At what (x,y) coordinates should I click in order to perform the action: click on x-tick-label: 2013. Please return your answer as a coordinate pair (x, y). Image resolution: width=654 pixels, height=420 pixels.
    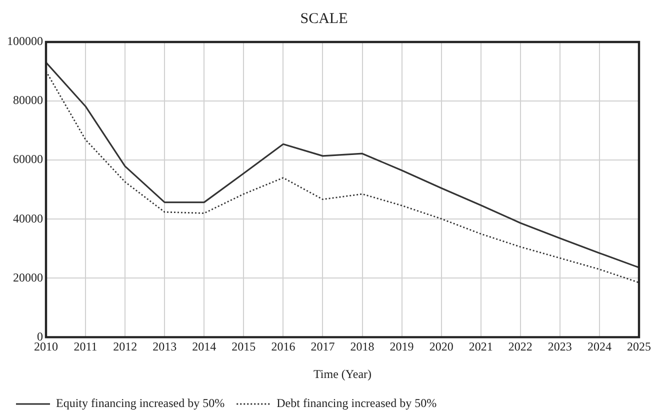
    Looking at the image, I should click on (164, 347).